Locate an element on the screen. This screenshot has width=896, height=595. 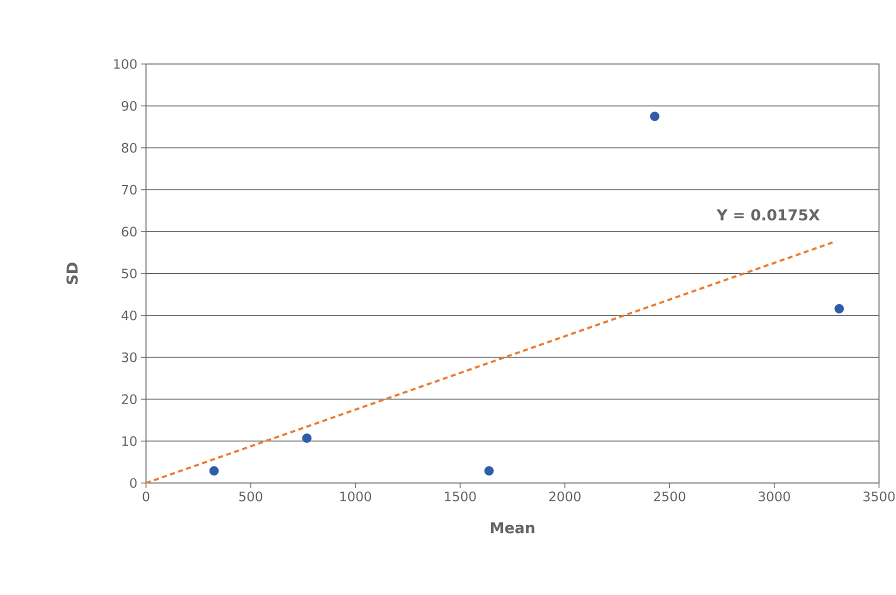
x-tick-label: 3500 is located at coordinates (879, 497).